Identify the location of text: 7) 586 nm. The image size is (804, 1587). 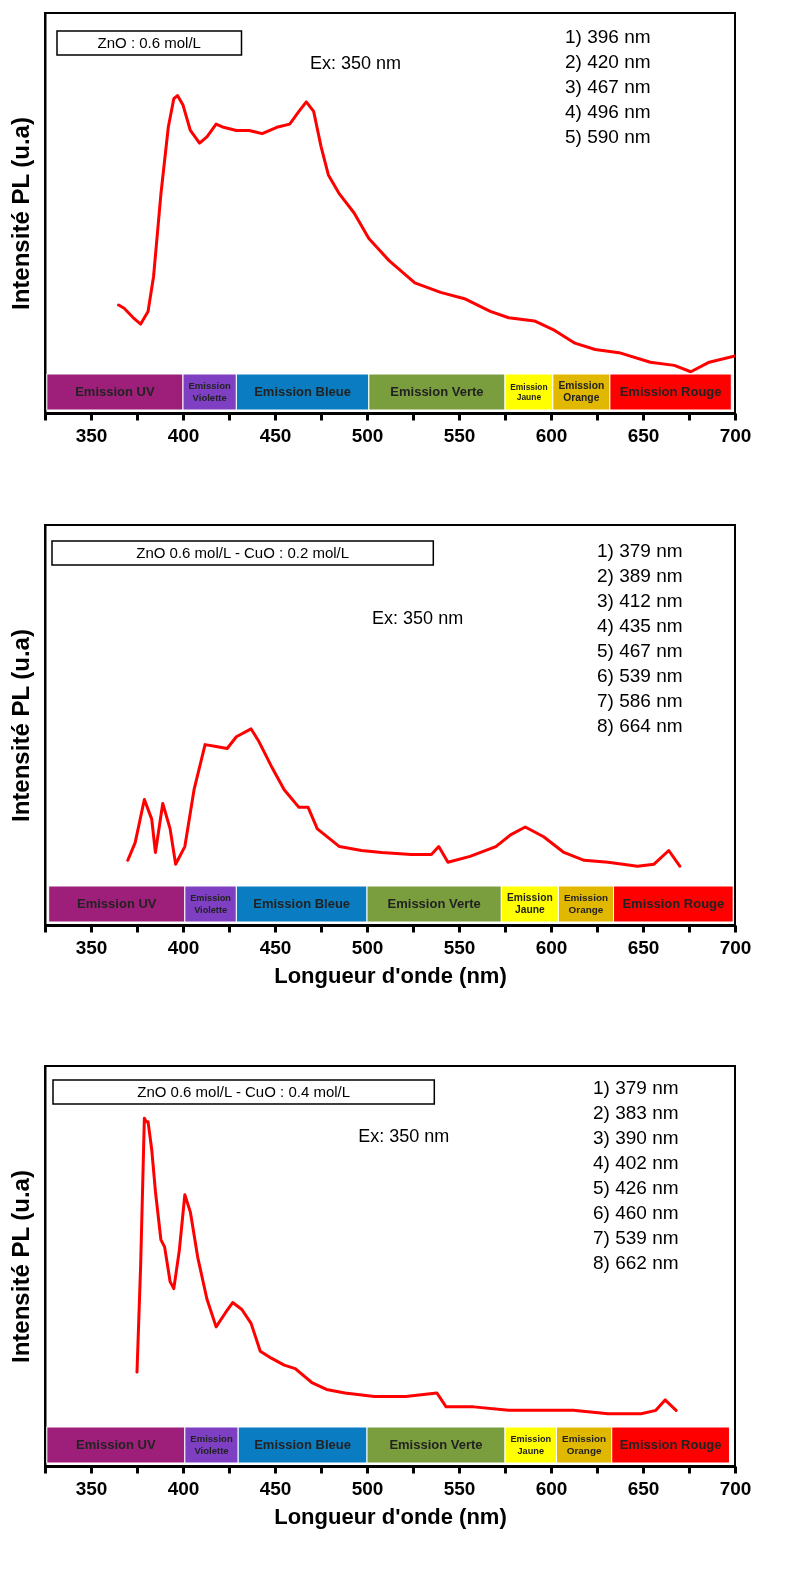
(640, 700).